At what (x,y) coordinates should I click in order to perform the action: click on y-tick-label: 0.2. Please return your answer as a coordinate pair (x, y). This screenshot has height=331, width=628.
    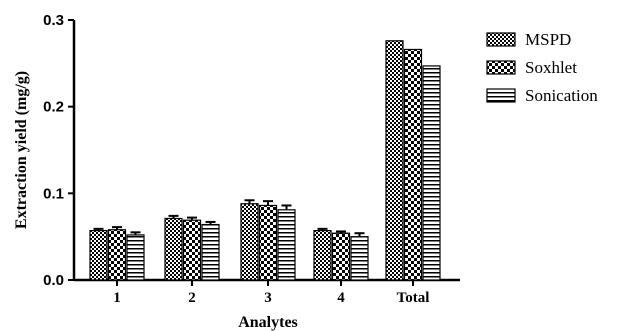
    Looking at the image, I should click on (53, 107).